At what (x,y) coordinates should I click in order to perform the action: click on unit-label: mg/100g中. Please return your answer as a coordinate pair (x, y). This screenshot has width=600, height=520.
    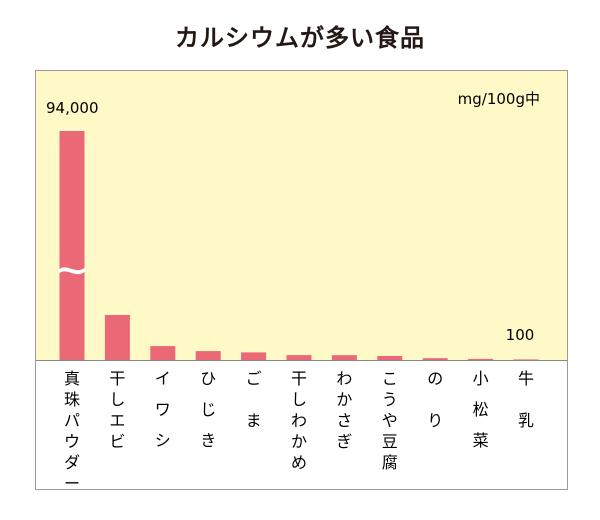
    Looking at the image, I should click on (499, 99).